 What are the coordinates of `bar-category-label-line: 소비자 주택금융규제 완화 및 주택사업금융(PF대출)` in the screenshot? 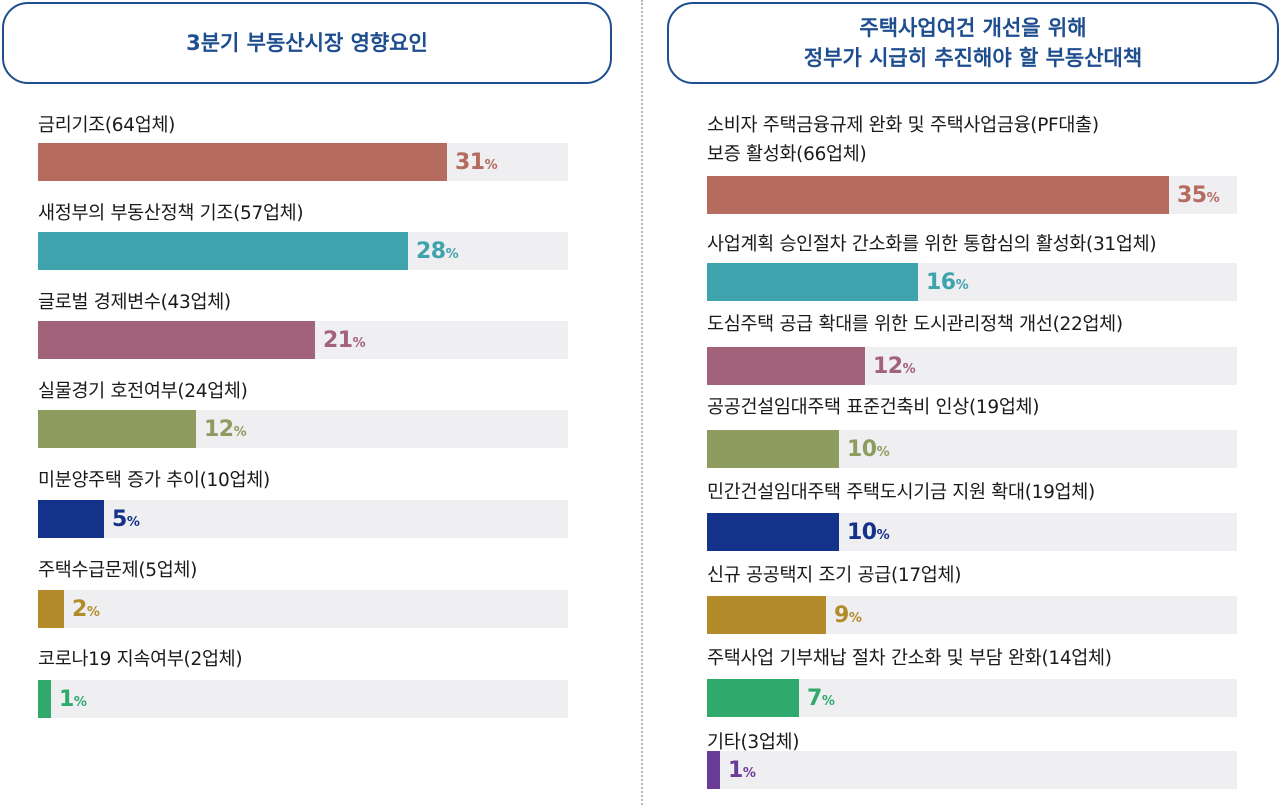 It's located at (903, 125).